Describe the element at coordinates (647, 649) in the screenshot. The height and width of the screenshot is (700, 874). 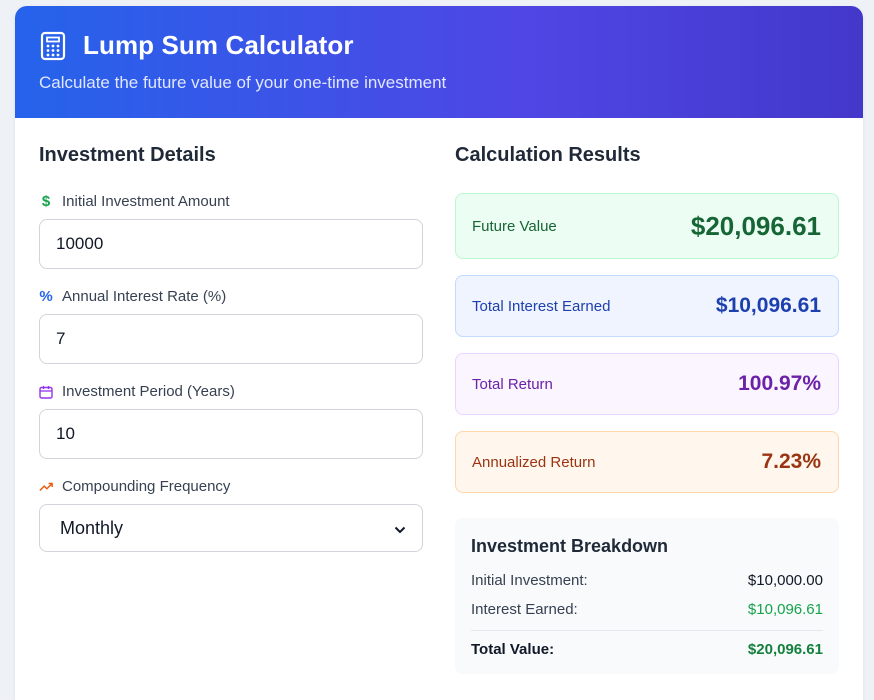
I see `breakdown-row-total: Total Value: $20,096.61` at that location.